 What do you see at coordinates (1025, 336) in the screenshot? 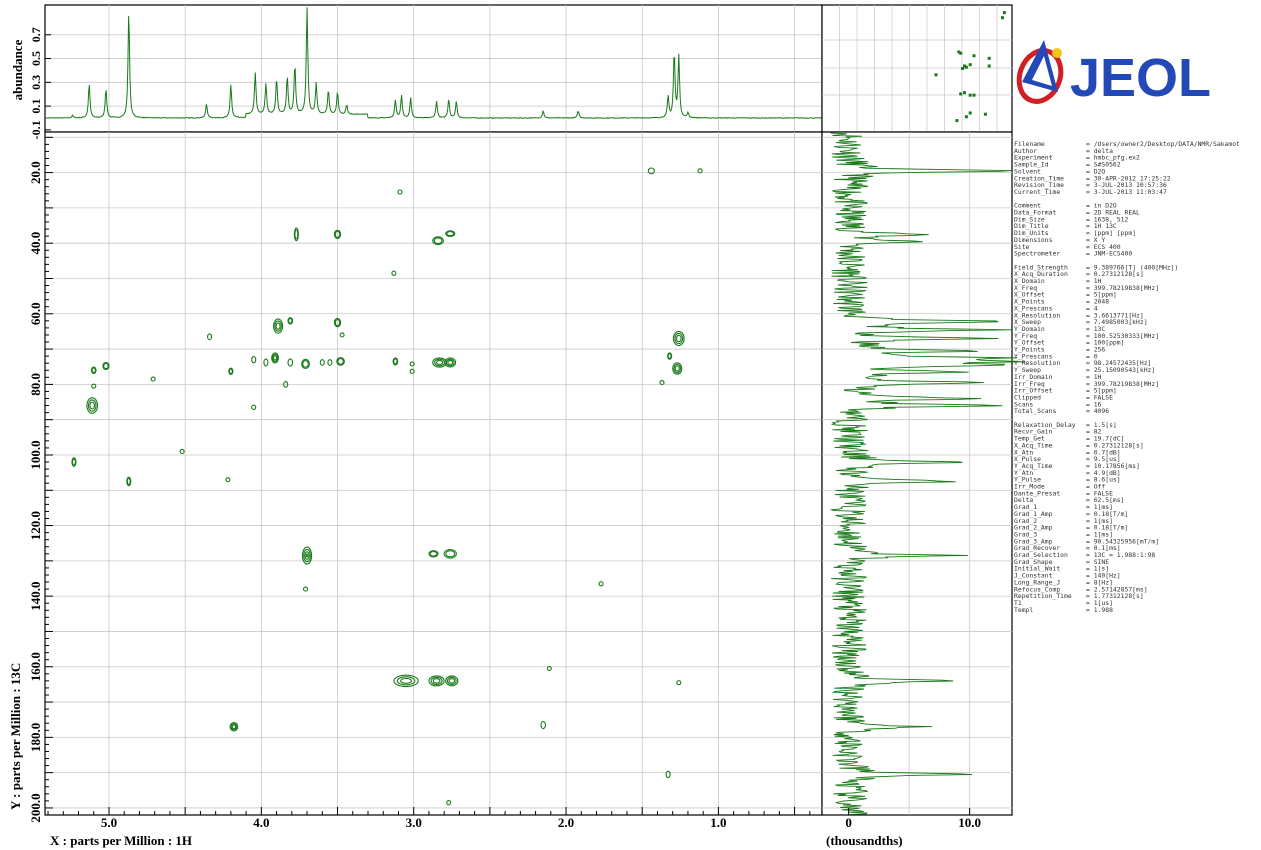
I see `parameter-key: Y_Freq` at bounding box center [1025, 336].